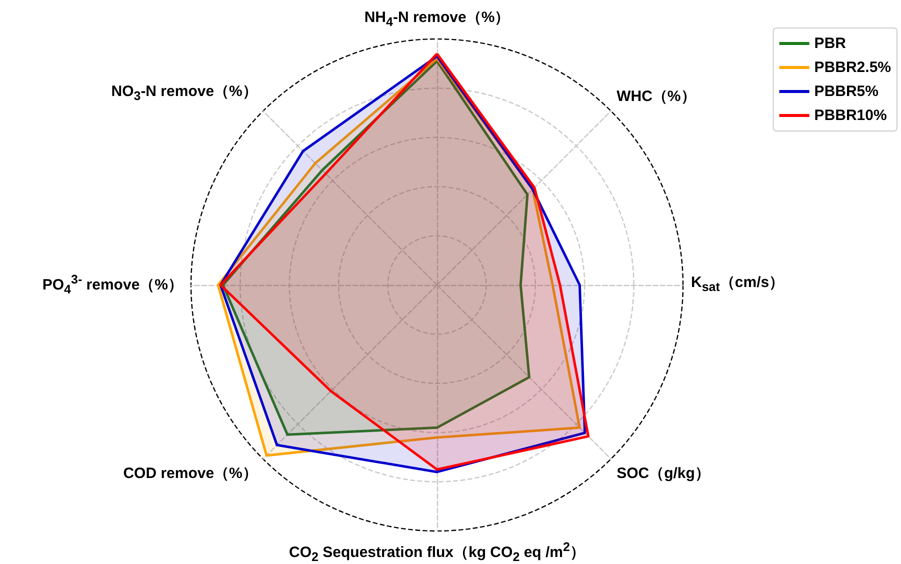 The height and width of the screenshot is (564, 901). What do you see at coordinates (184, 94) in the screenshot?
I see `spoke-label: NO$_{3}$-N remove（%）` at bounding box center [184, 94].